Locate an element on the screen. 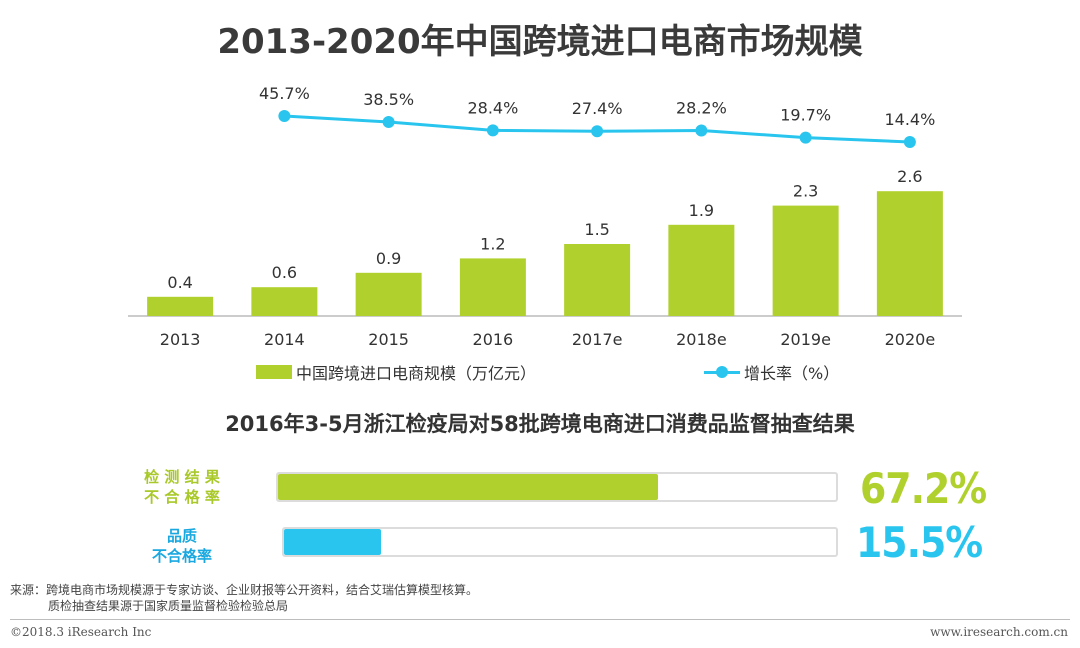 This screenshot has width=1080, height=648. growth-label-2016: 28.4% is located at coordinates (492, 107).